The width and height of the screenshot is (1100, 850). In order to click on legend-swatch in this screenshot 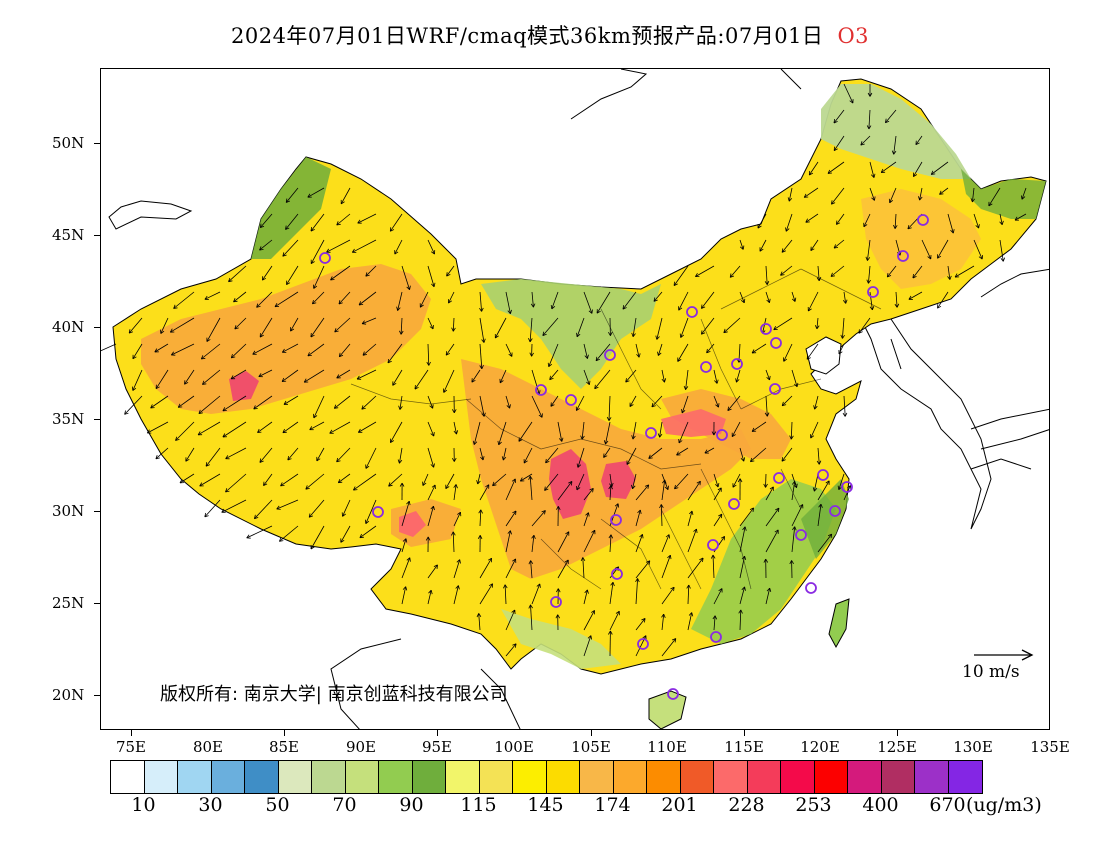, I will do `click(161, 777)`.